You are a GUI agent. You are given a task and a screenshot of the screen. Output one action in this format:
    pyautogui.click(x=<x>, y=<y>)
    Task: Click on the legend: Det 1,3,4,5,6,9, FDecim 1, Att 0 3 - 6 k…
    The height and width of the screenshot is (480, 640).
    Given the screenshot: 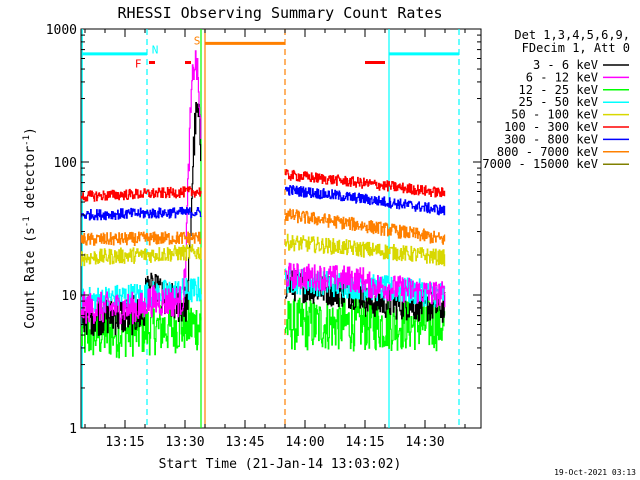 What is the action you would take?
    pyautogui.click(x=556, y=99)
    